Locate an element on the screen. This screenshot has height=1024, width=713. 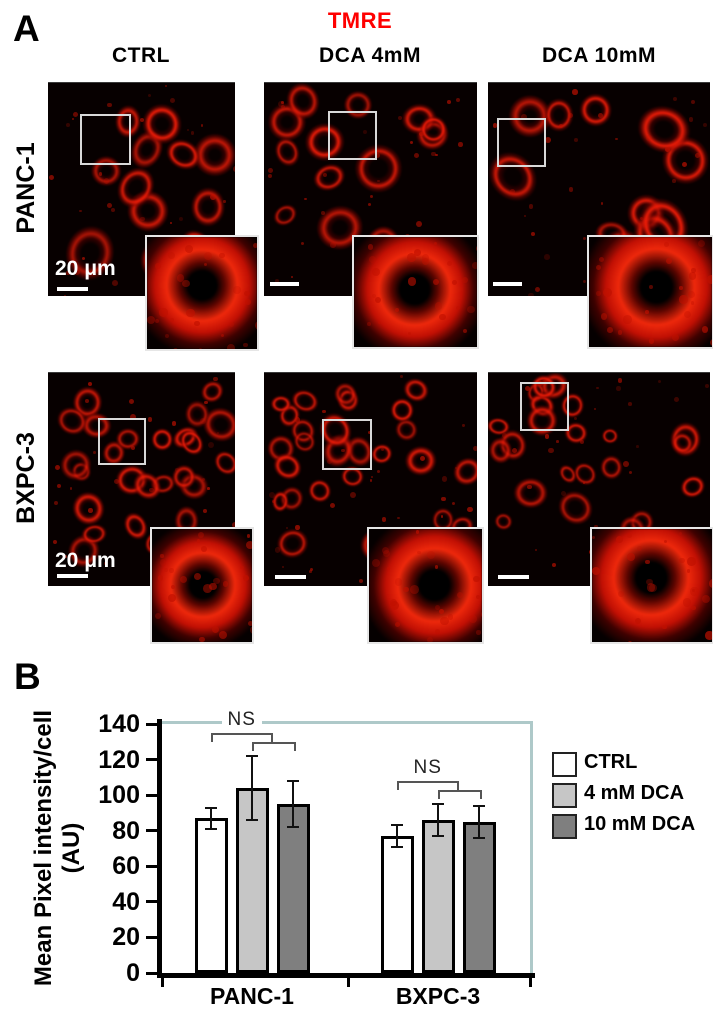
bar-PANC-1-10 mM DCA is located at coordinates (293, 888).